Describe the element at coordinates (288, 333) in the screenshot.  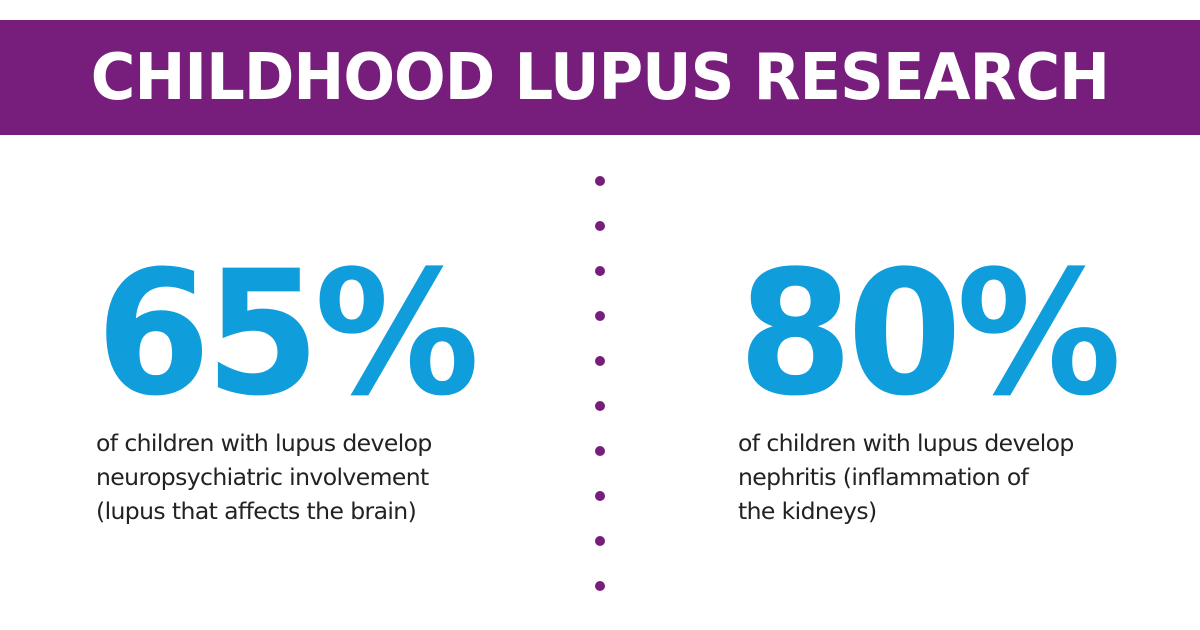
I see `stat-value: 65%` at that location.